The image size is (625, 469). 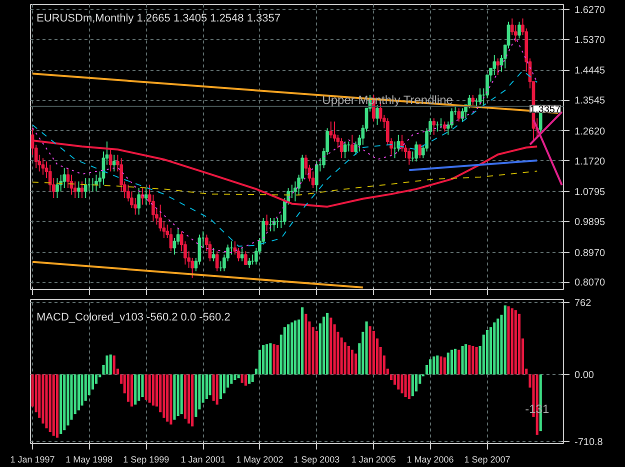 What do you see at coordinates (590, 10) in the screenshot?
I see `y-tick-label: 1.6270` at bounding box center [590, 10].